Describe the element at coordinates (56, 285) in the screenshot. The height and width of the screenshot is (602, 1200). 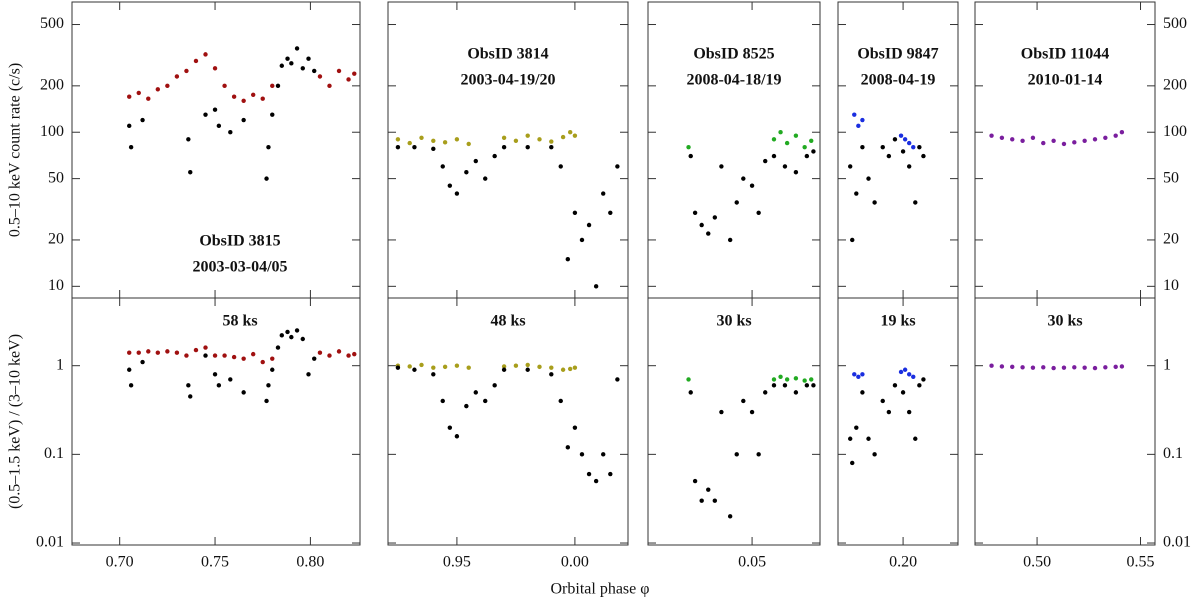
I see `y-tick-label: 10` at that location.